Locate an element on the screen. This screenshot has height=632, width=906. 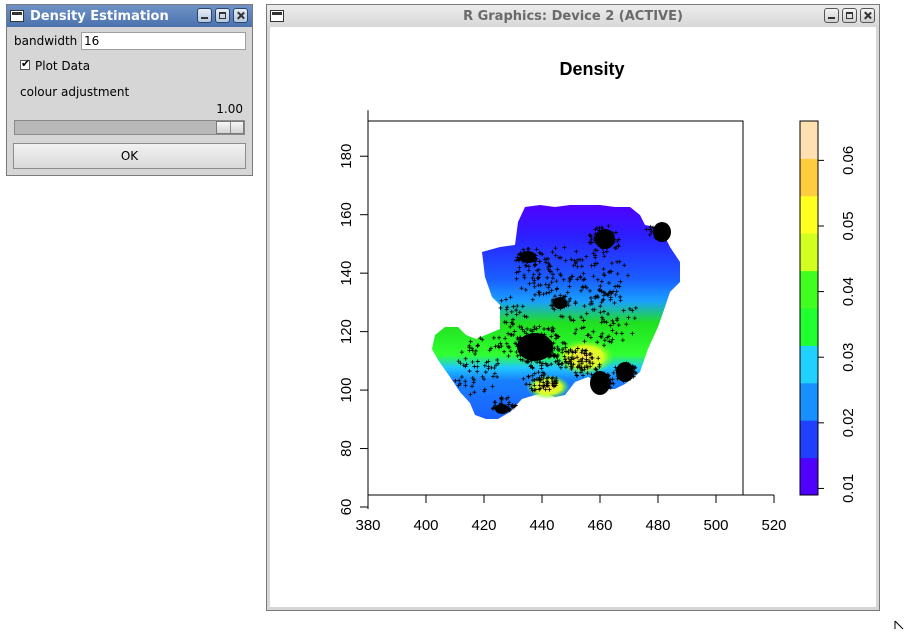
legend-tick-label: 0.06 is located at coordinates (848, 160).